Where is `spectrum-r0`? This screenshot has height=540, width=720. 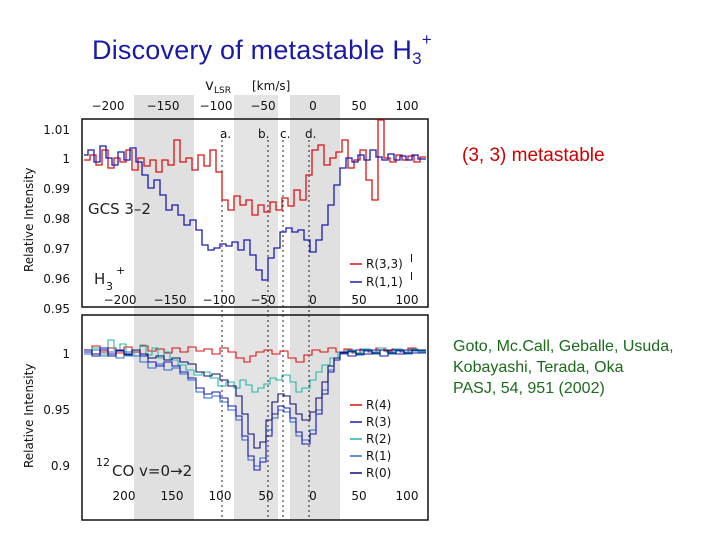
spectrum-r0 is located at coordinates (255, 399).